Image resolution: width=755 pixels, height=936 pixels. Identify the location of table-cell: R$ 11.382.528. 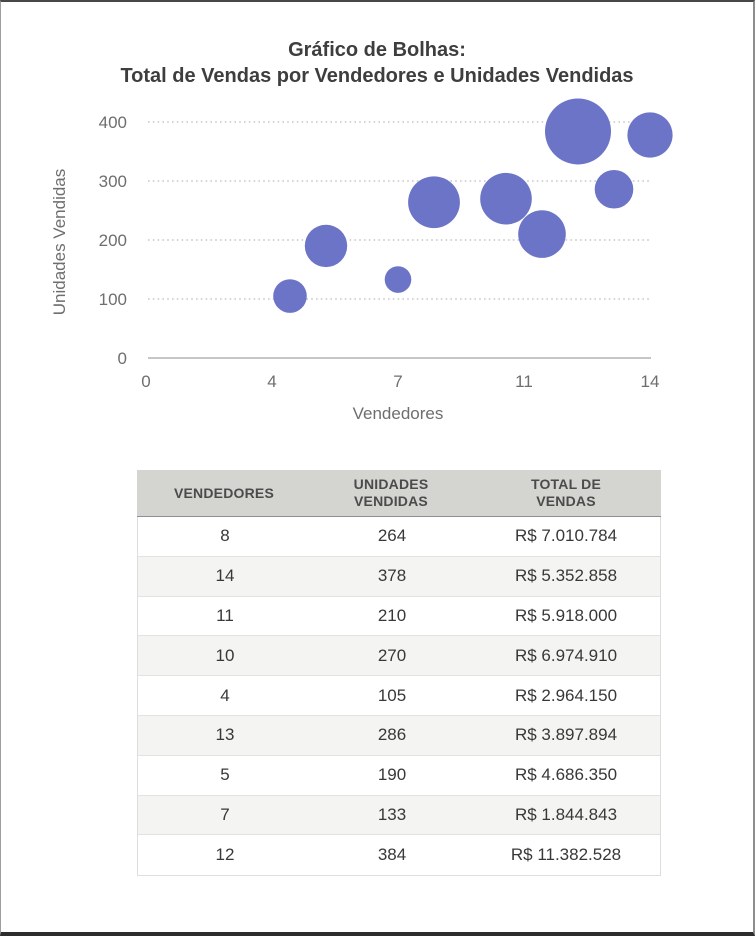
(566, 855).